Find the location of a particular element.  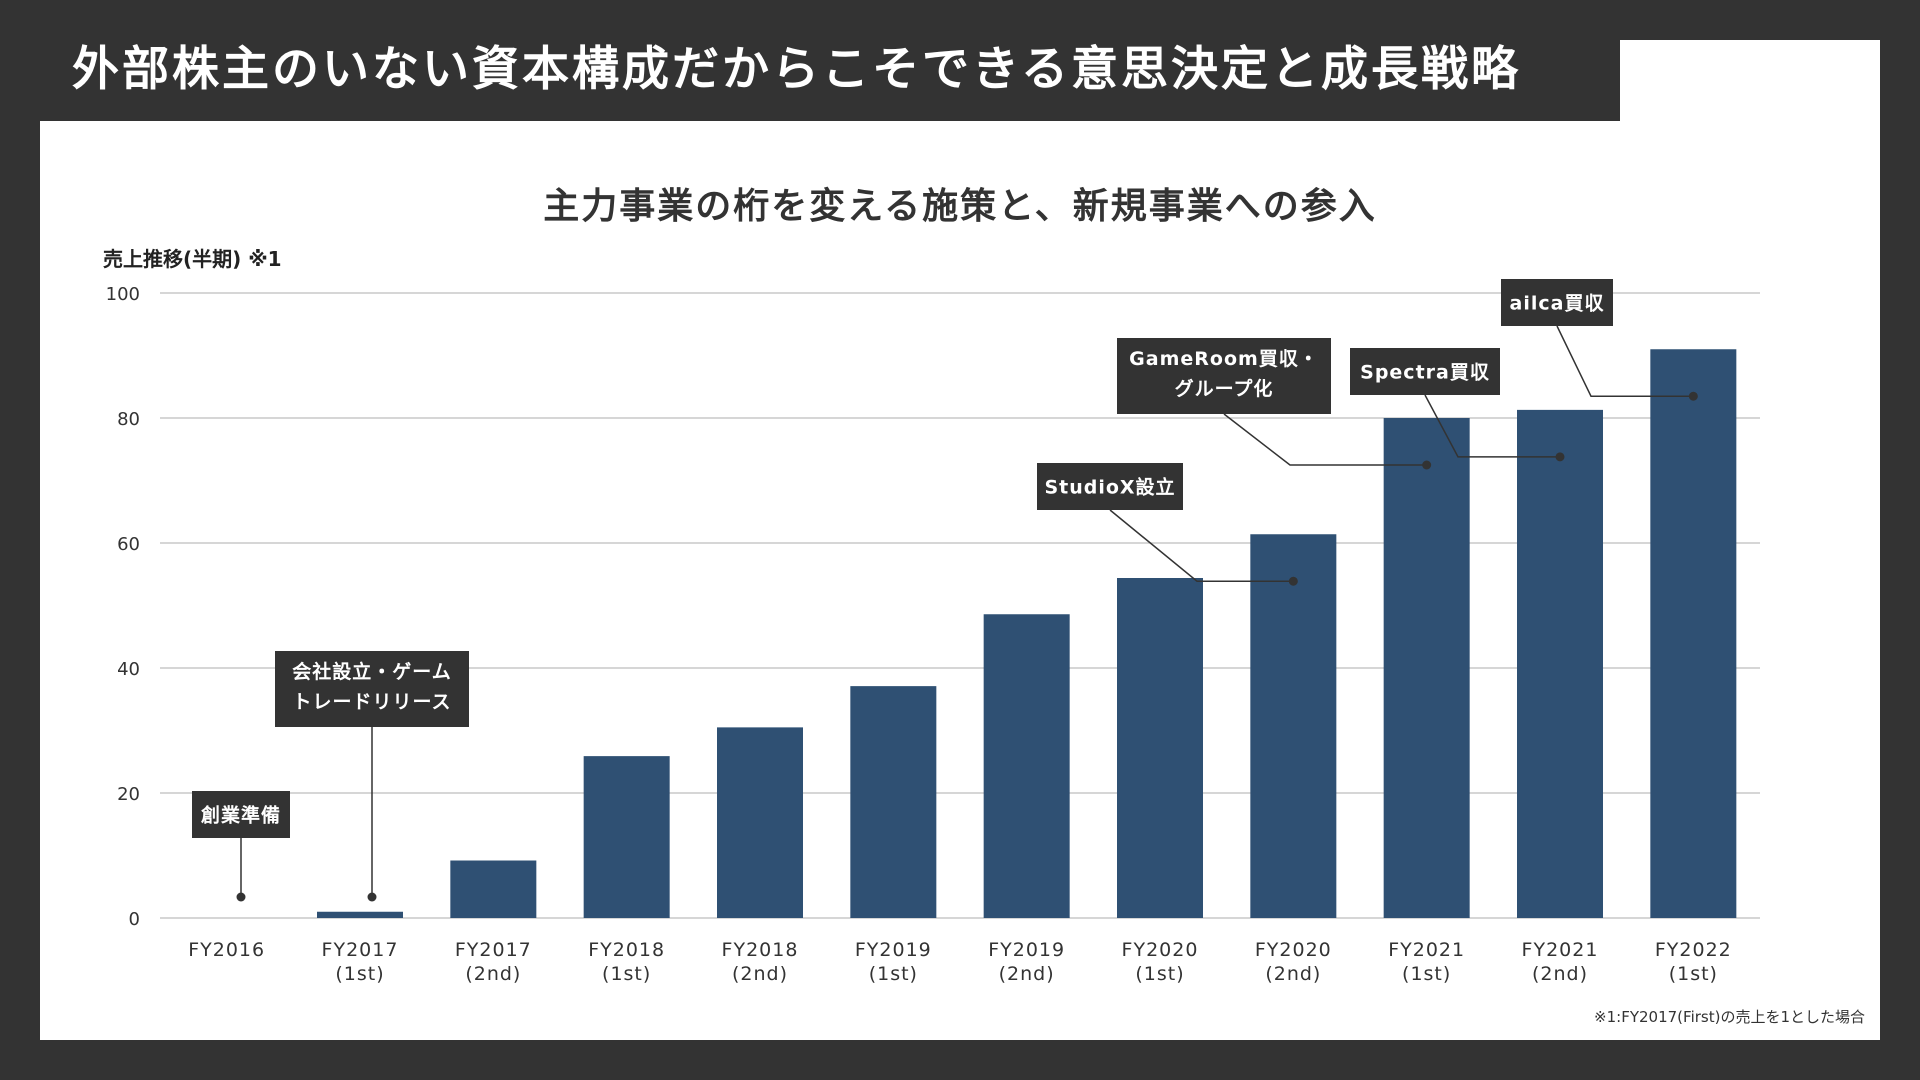

y-tick-label: 80 is located at coordinates (128, 419).